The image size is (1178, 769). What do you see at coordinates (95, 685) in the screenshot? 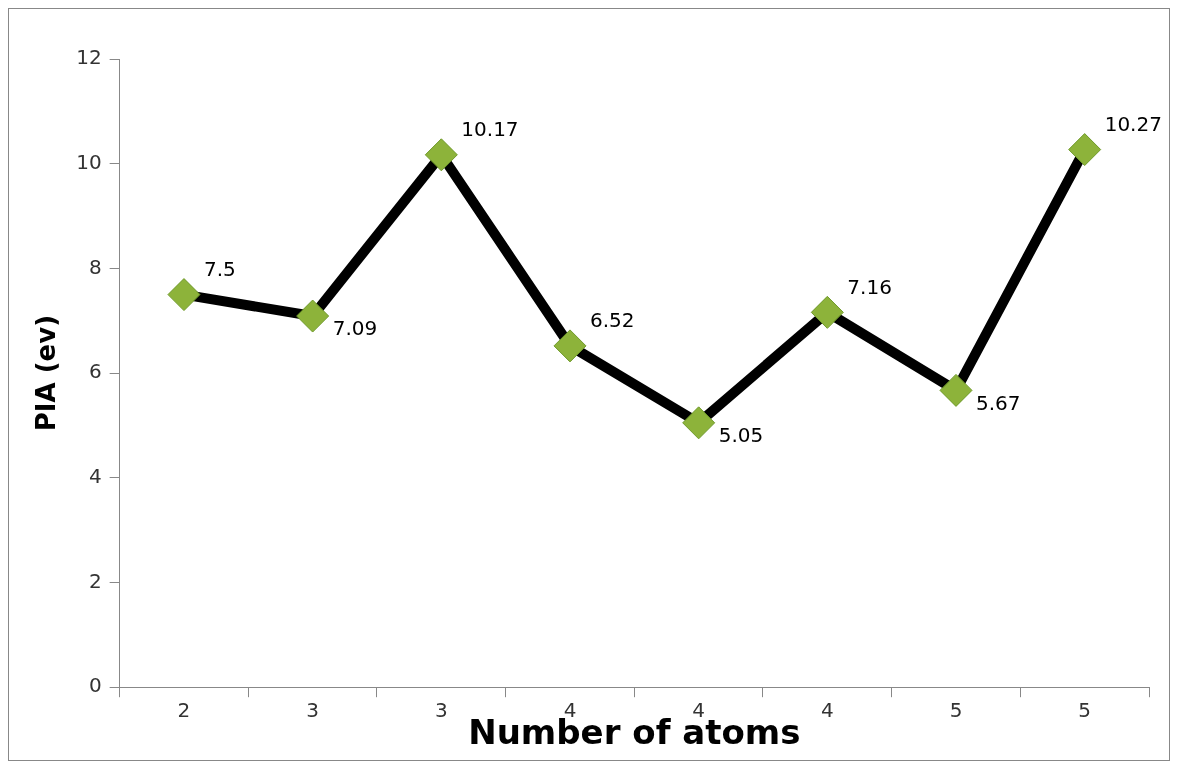
I see `y-tick-label: 0` at bounding box center [95, 685].